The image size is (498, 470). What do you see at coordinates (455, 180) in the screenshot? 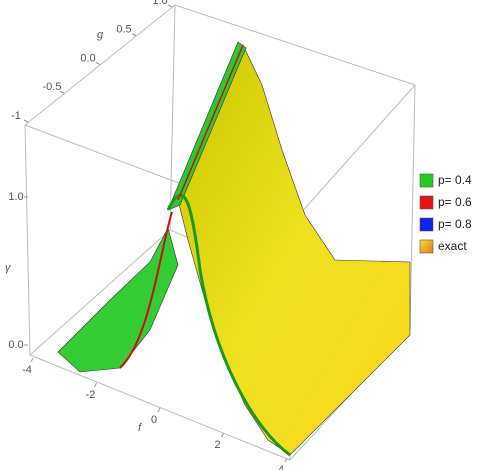
I see `legend-label: p= 0.4` at bounding box center [455, 180].